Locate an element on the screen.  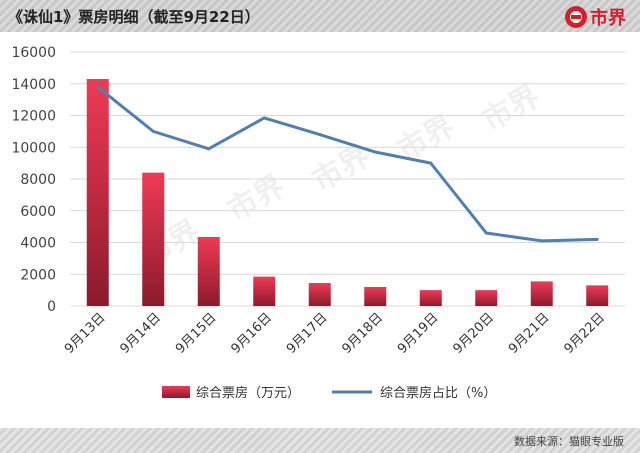
y-tick-label: 4000 is located at coordinates (38, 244).